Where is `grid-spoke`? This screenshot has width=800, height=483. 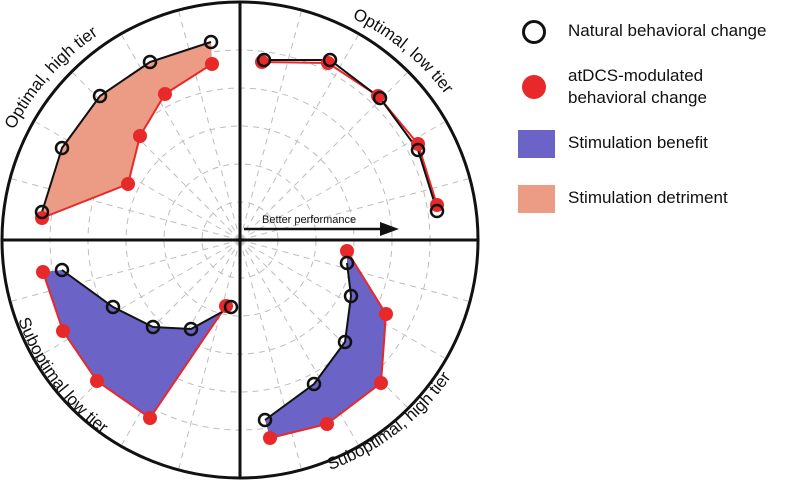 grid-spoke is located at coordinates (270, 126).